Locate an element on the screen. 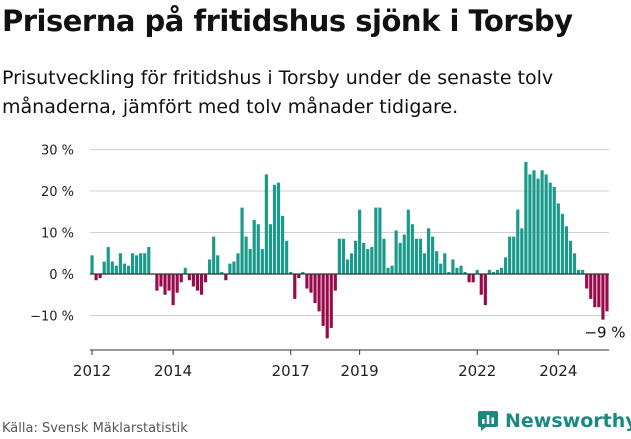 The image size is (631, 439). y-tick-label: 30 % is located at coordinates (57, 151).